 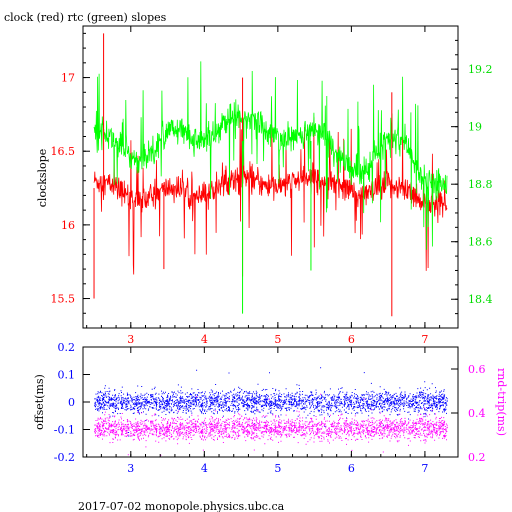 What do you see at coordinates (204, 339) in the screenshot?
I see `top-x-tick-label: 4` at bounding box center [204, 339].